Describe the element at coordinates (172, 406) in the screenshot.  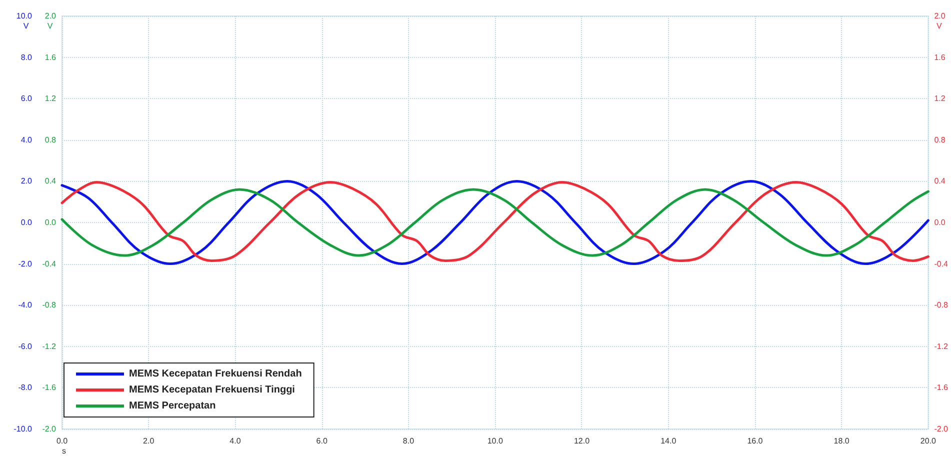
I see `legend-label: MEMS Percepatan` at that location.